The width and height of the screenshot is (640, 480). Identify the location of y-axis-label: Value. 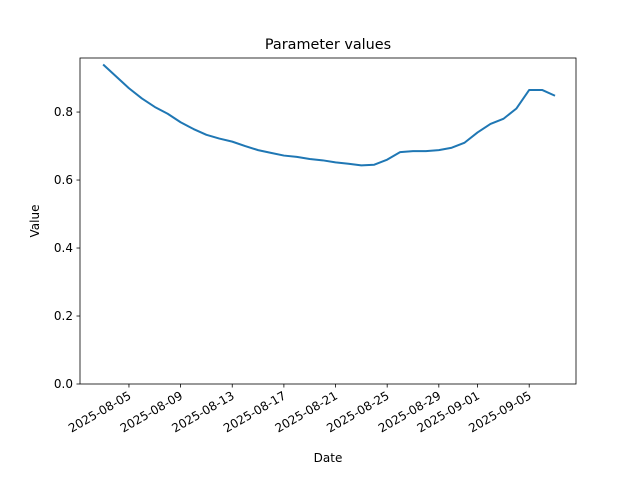
(35, 221).